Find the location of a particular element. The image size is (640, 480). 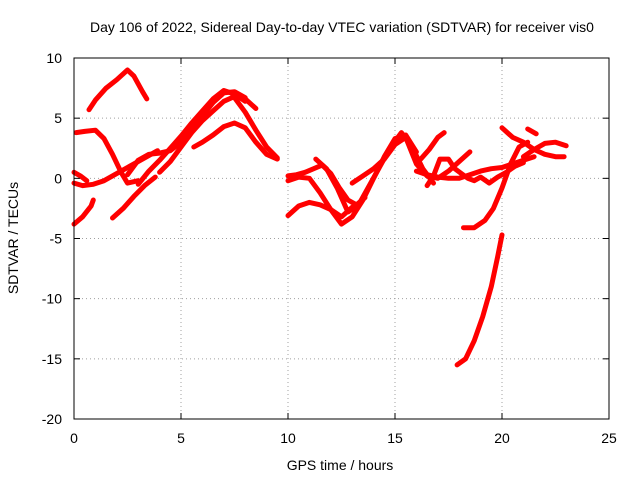

y-tick-label: 10 is located at coordinates (54, 58).